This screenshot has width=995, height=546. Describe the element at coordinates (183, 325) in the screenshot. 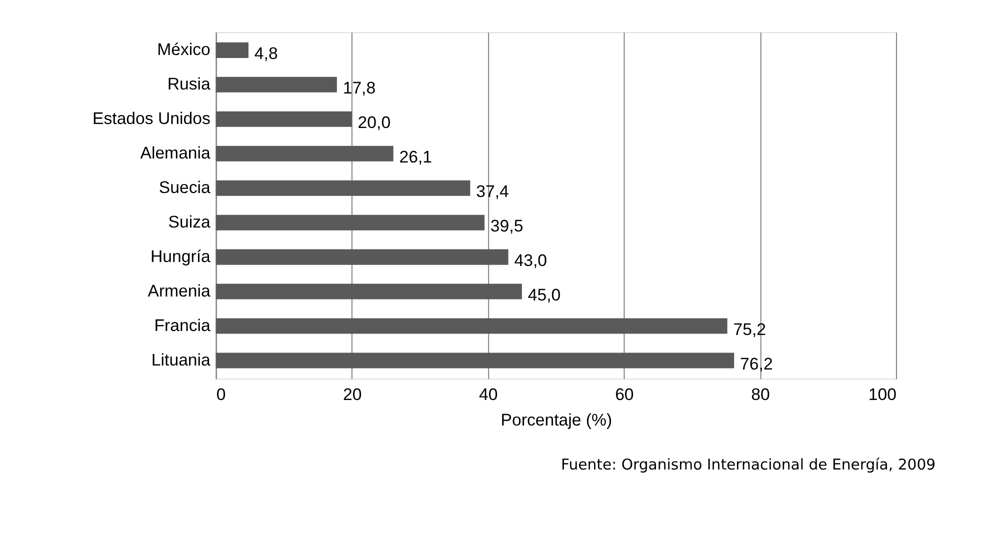

I see `y-tick-label: Francia` at that location.